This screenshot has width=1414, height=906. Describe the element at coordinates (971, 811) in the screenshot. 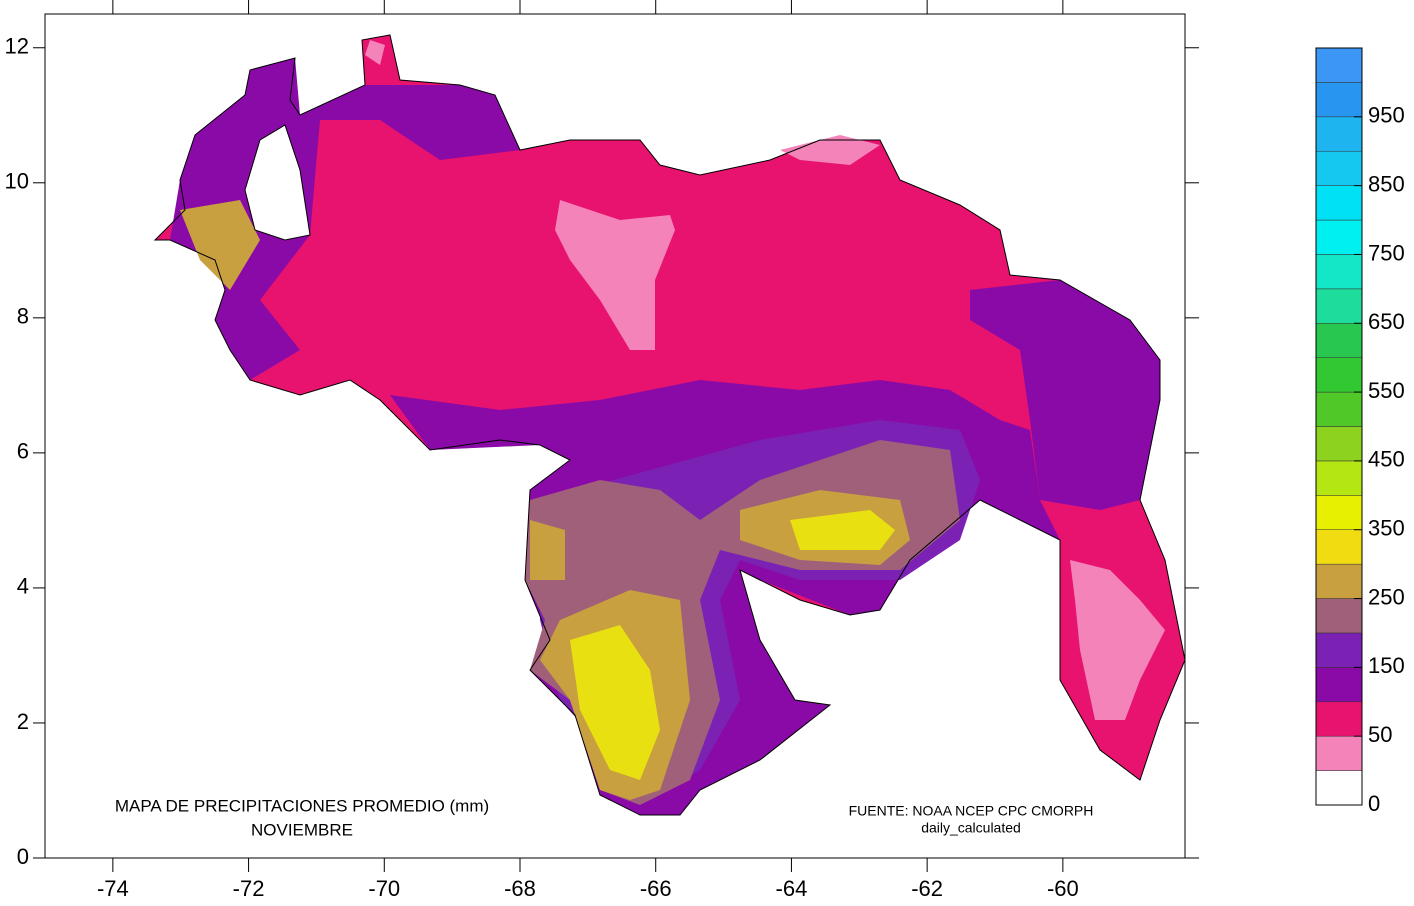

I see `source: FUENTE: NOAA NCEP CPC CMORPH` at that location.